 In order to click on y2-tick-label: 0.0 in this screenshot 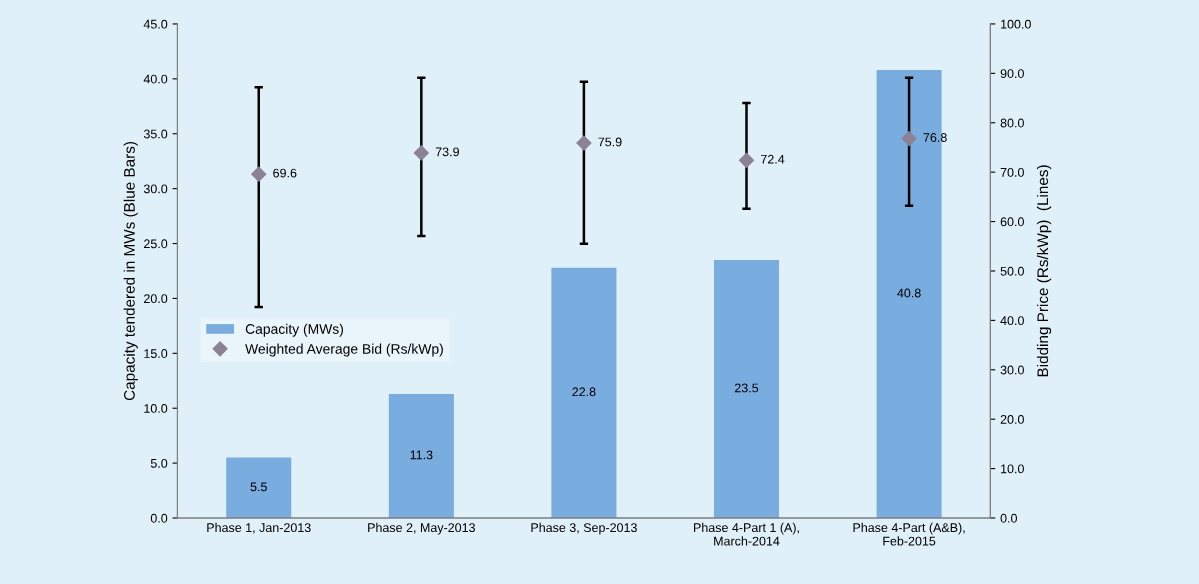, I will do `click(1008, 518)`.